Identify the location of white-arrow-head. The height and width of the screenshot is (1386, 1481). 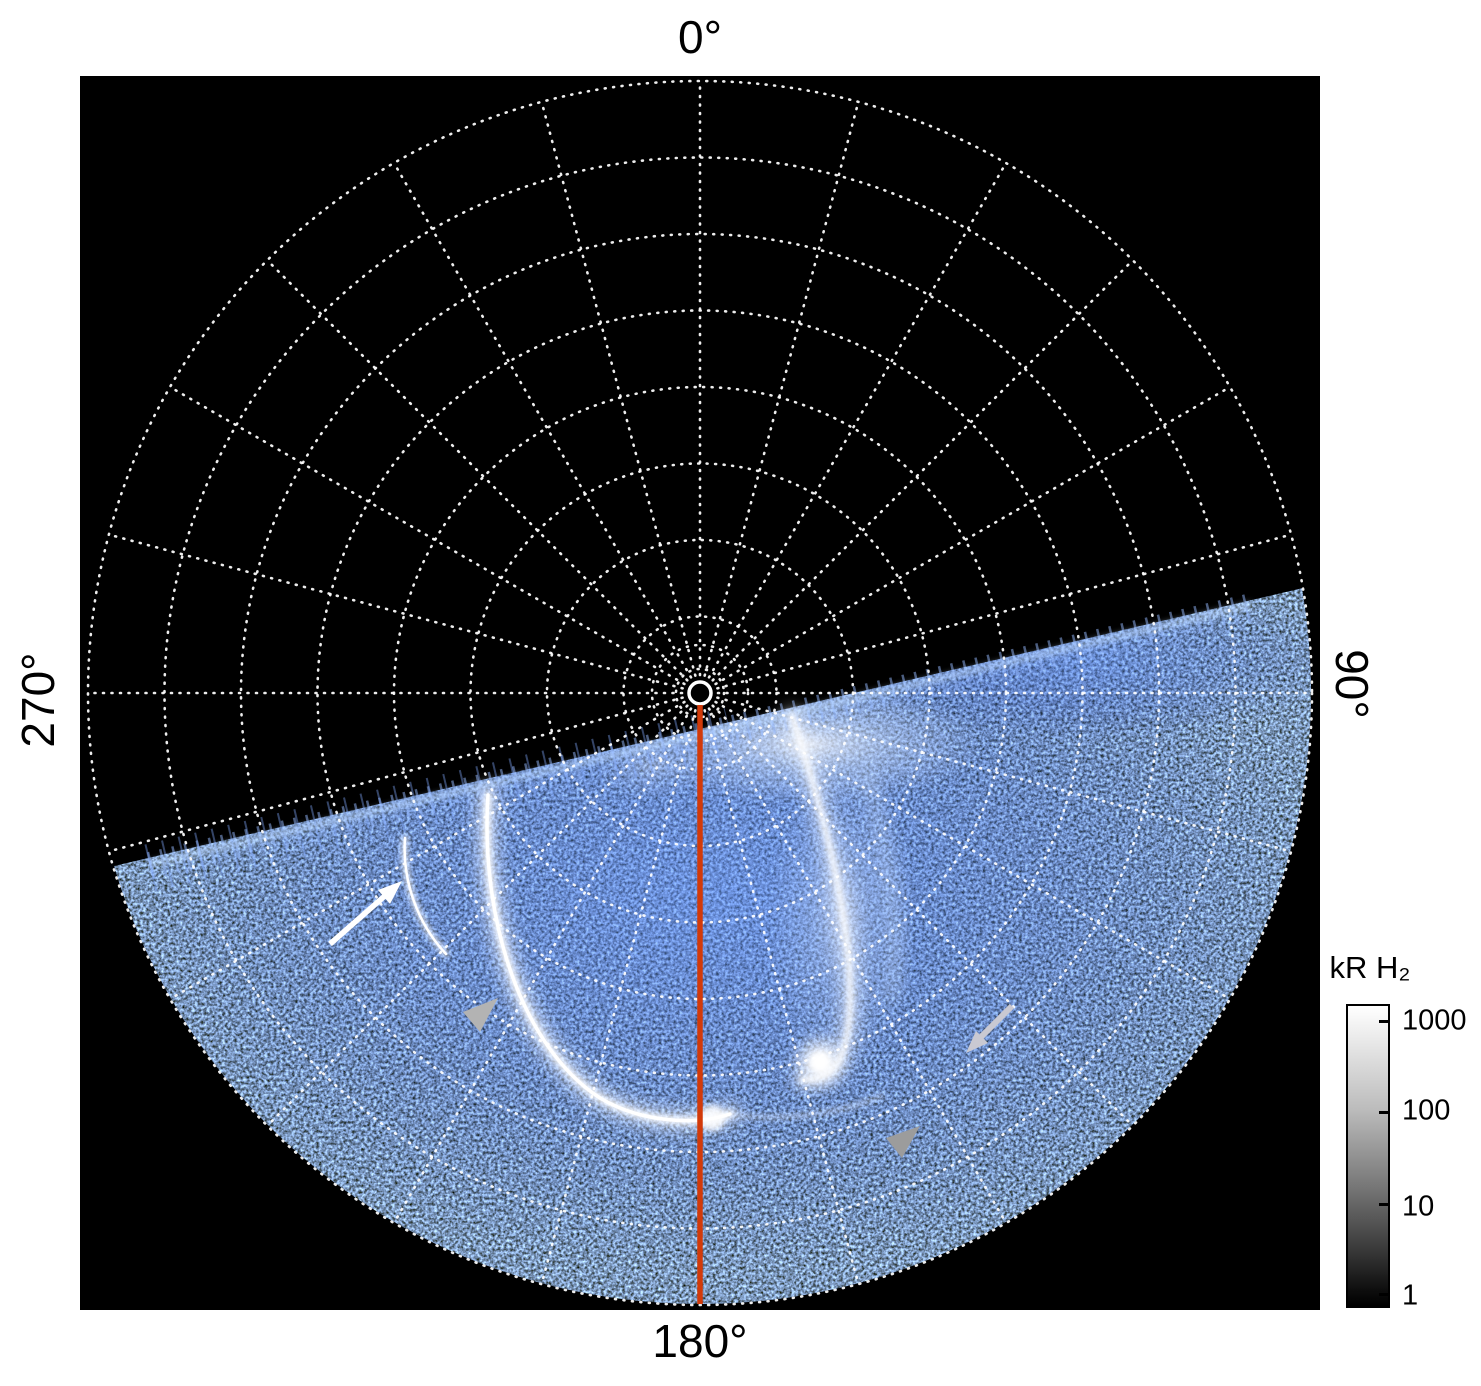
(390, 892).